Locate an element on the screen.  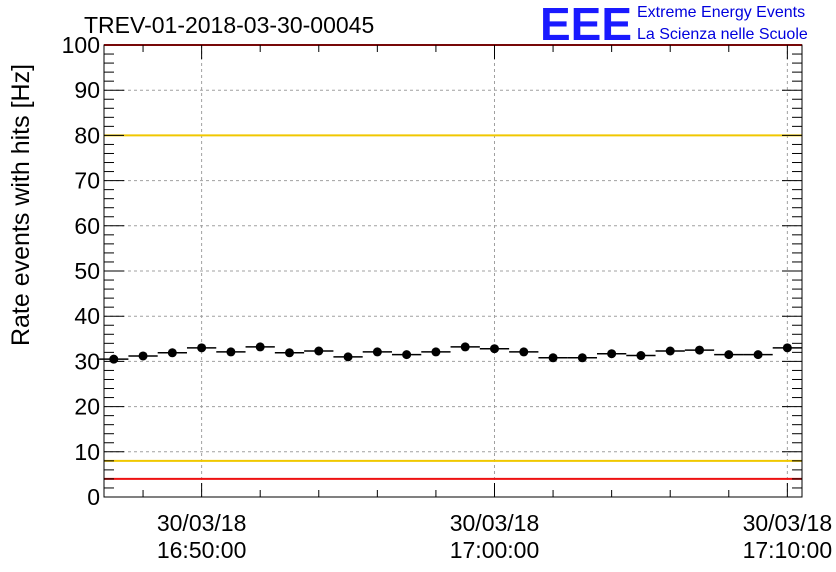
y-tick-labels: 0 10 20 30 40 50 60 70 80 90 100 is located at coordinates (81, 271).